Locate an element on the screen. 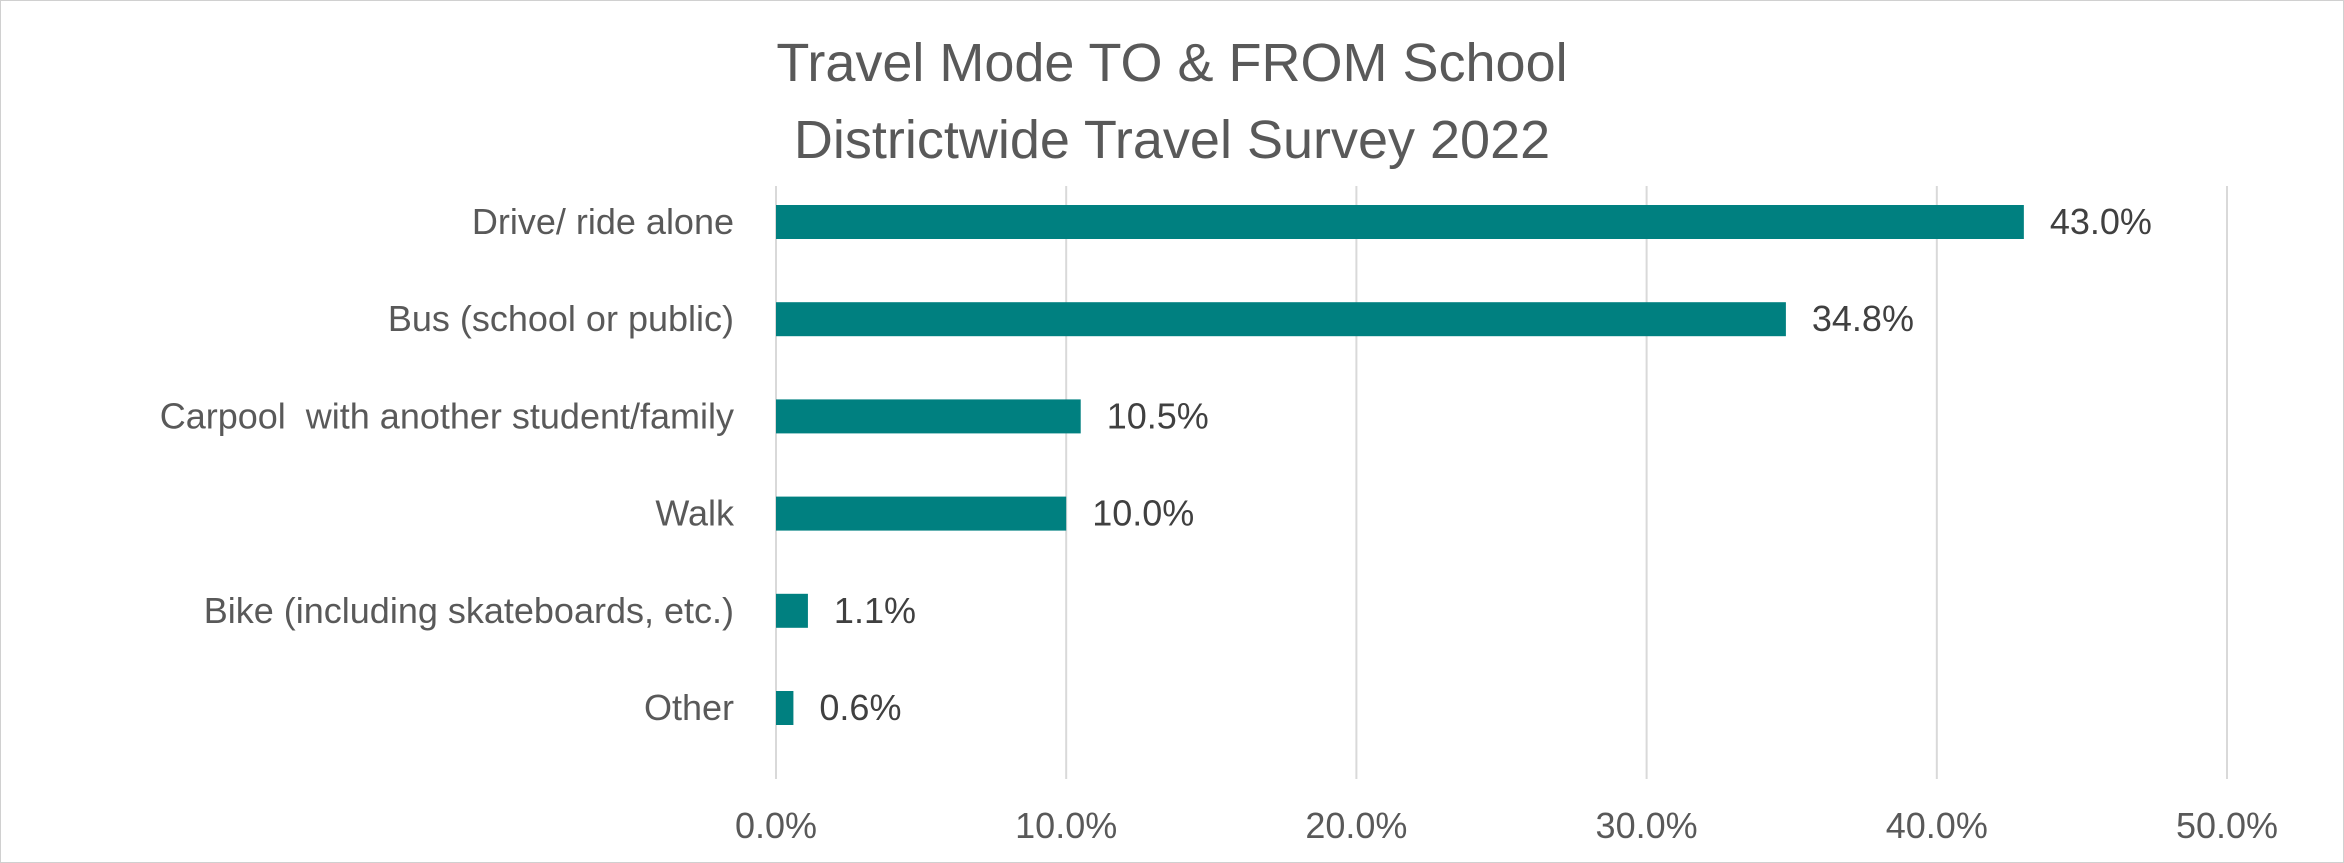 This screenshot has height=863, width=2344. data-label: 34.8% is located at coordinates (1863, 318).